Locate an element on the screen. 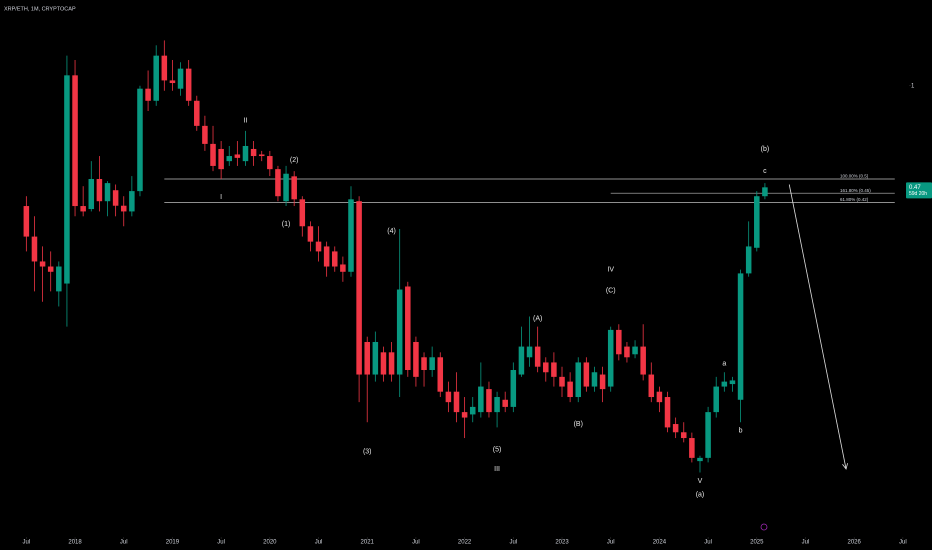  wave-label: b is located at coordinates (741, 431).